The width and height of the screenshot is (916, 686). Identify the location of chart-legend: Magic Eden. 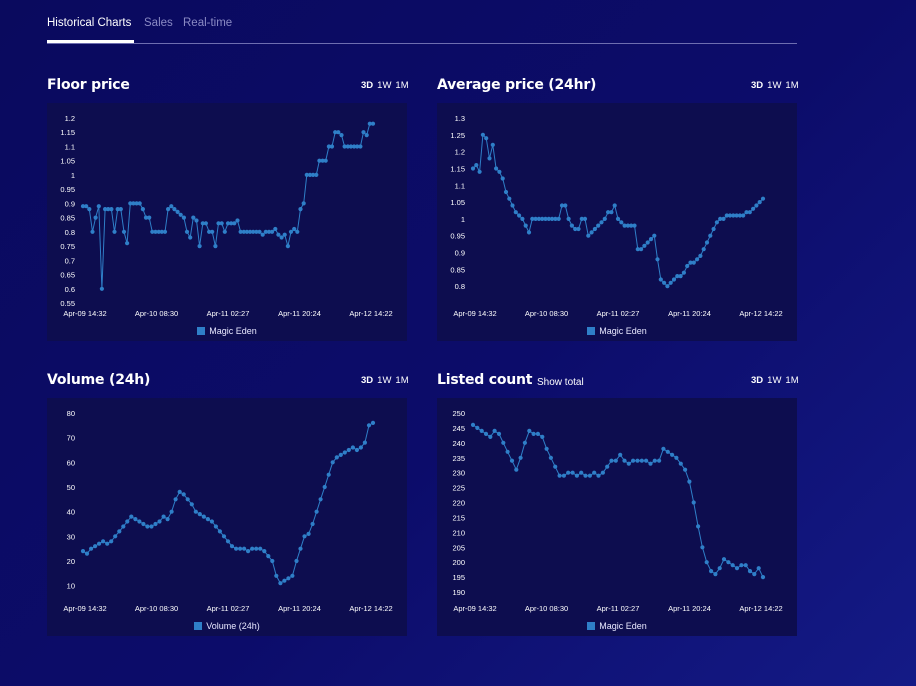
(617, 626).